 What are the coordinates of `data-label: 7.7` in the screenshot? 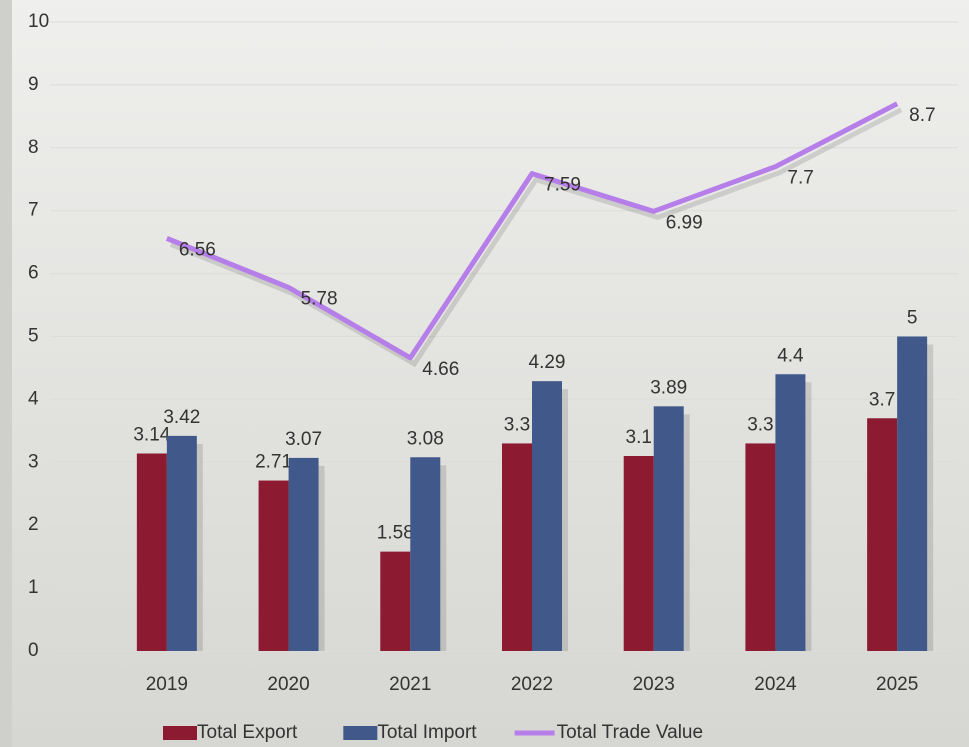 It's located at (800, 178).